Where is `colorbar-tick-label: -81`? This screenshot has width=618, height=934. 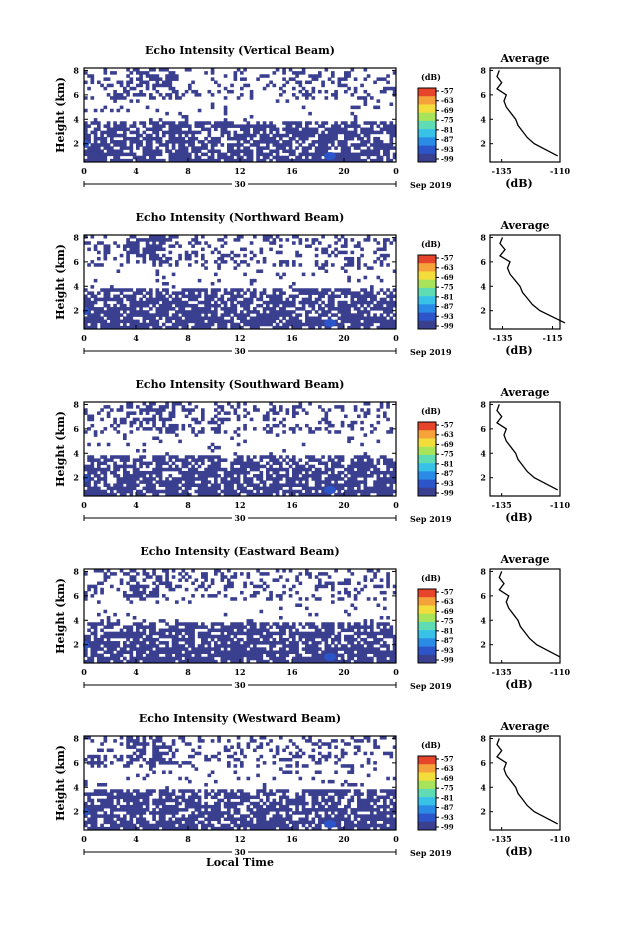 colorbar-tick-label: -81 is located at coordinates (447, 296).